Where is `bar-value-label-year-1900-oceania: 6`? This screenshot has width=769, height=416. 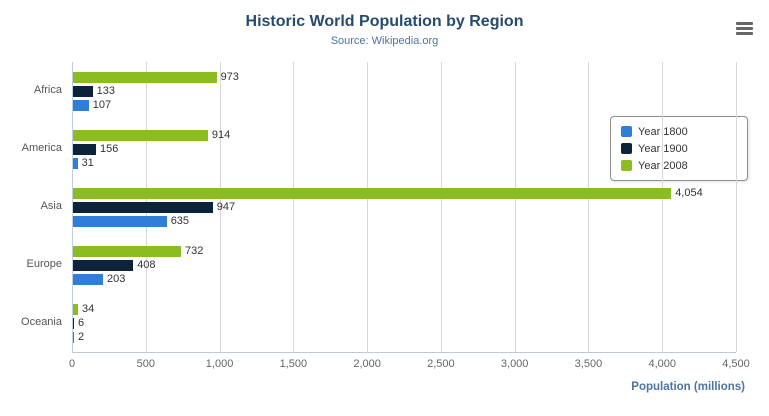
bar-value-label-year-1900-oceania: 6 is located at coordinates (81, 322).